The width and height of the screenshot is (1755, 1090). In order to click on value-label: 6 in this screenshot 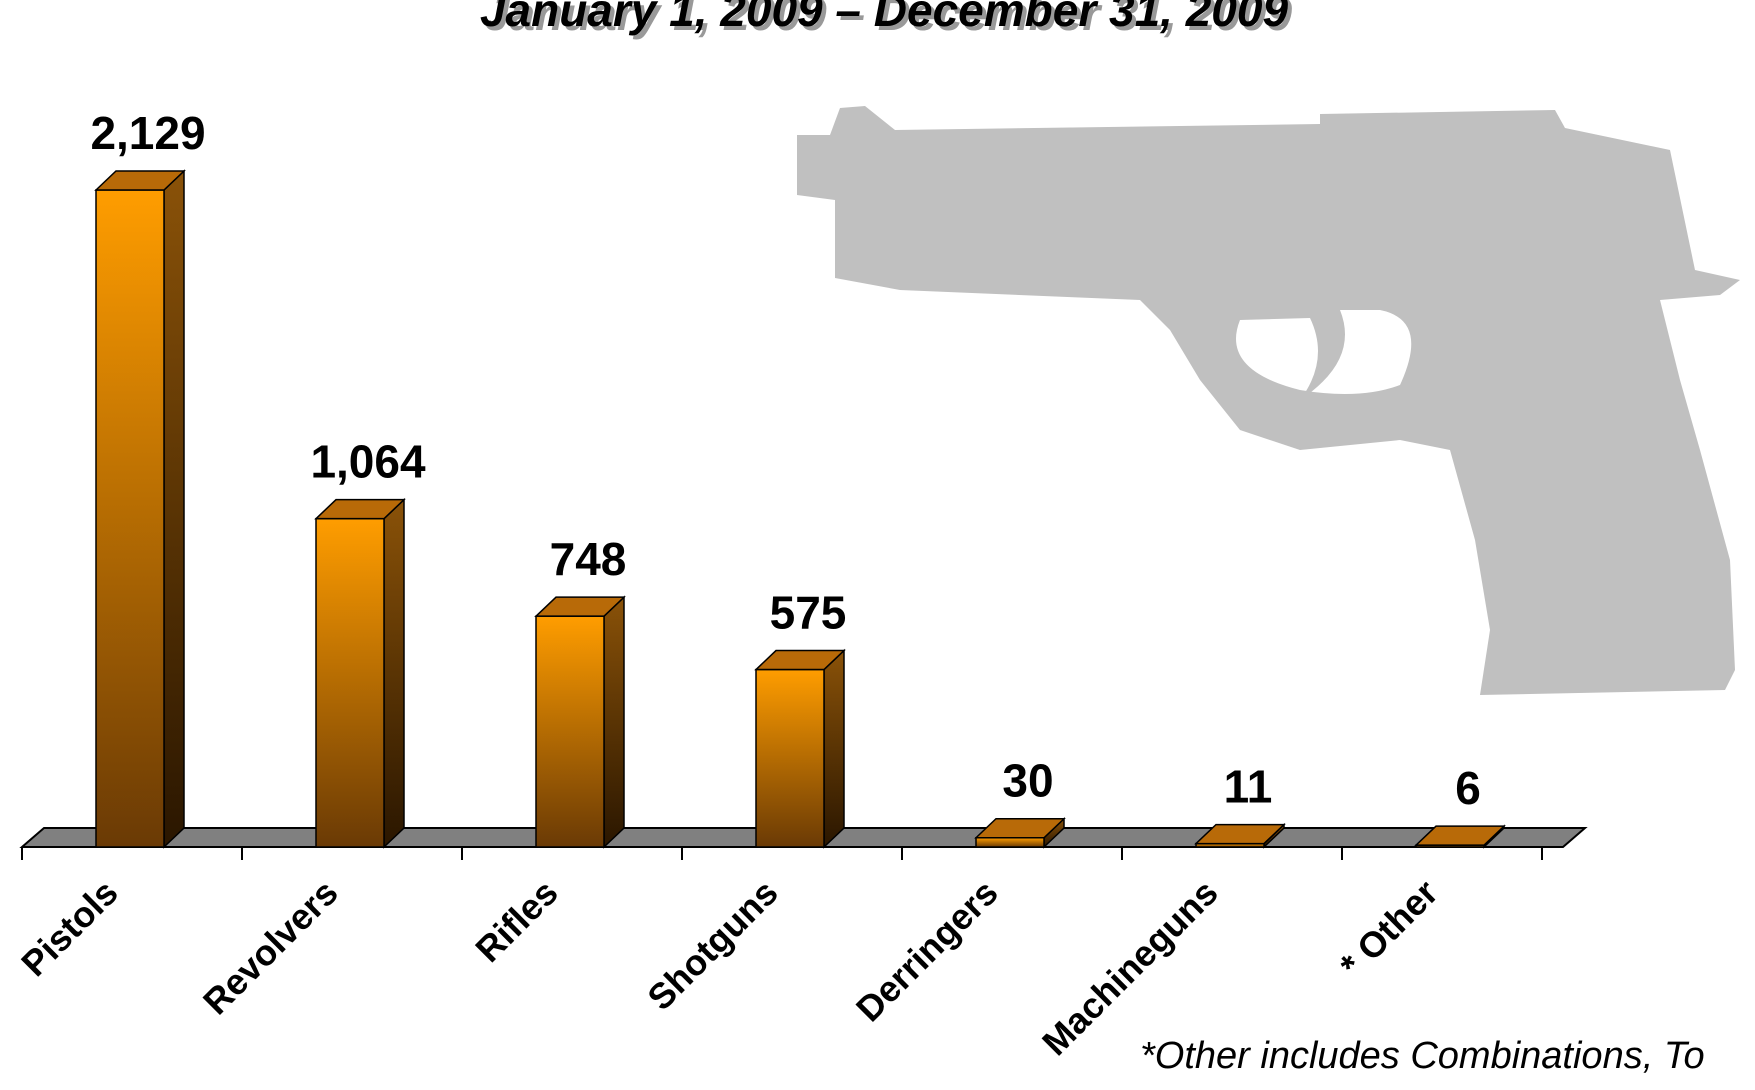, I will do `click(1468, 788)`.